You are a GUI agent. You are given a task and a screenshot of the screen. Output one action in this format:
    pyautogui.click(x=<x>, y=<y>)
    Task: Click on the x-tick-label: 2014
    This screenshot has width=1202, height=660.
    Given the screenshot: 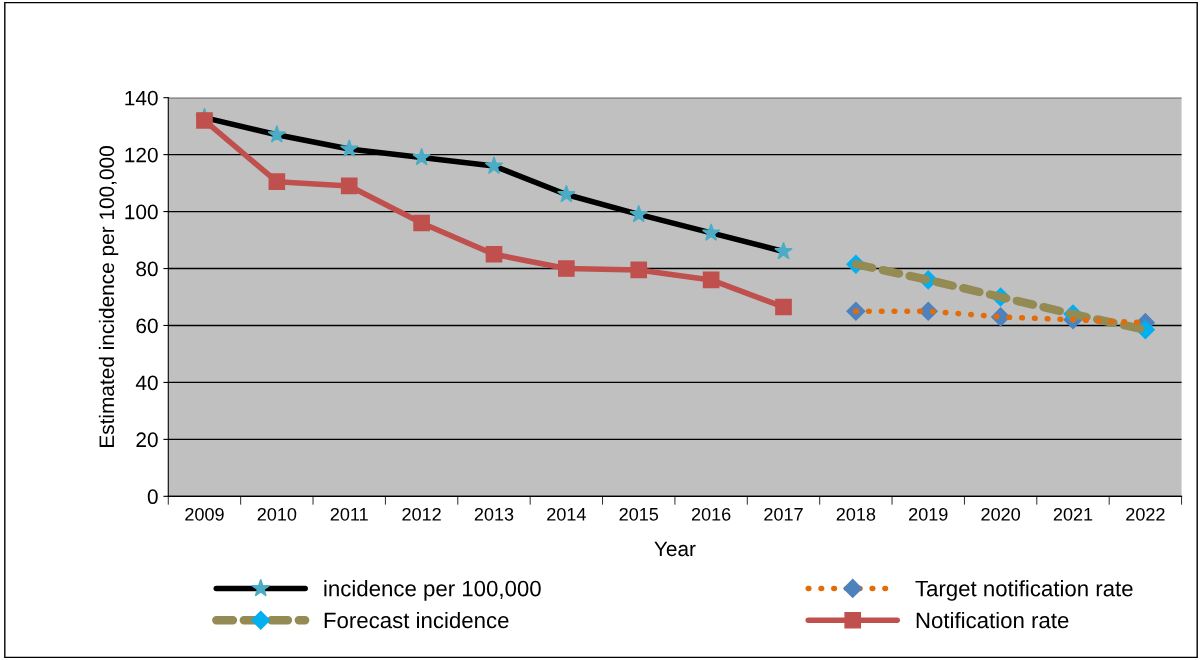 What is the action you would take?
    pyautogui.click(x=566, y=514)
    